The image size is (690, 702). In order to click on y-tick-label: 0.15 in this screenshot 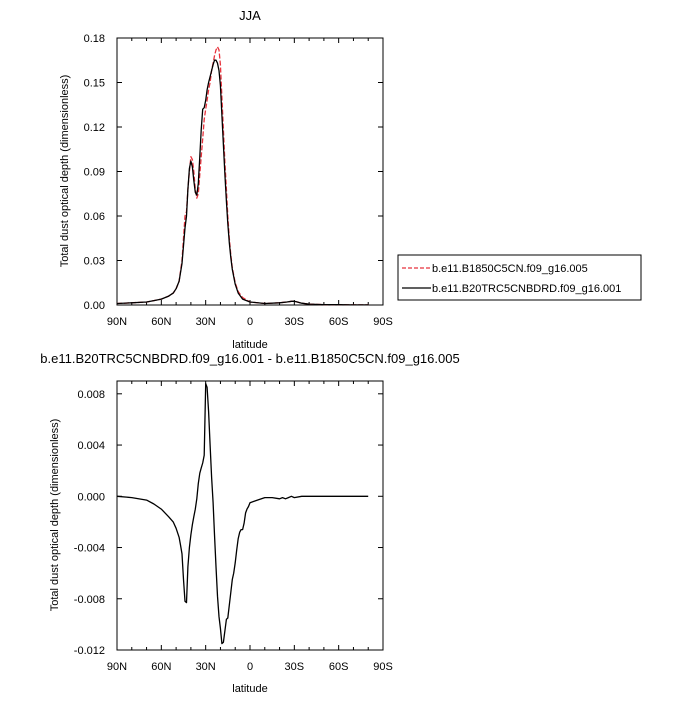, I will do `click(94, 84)`.